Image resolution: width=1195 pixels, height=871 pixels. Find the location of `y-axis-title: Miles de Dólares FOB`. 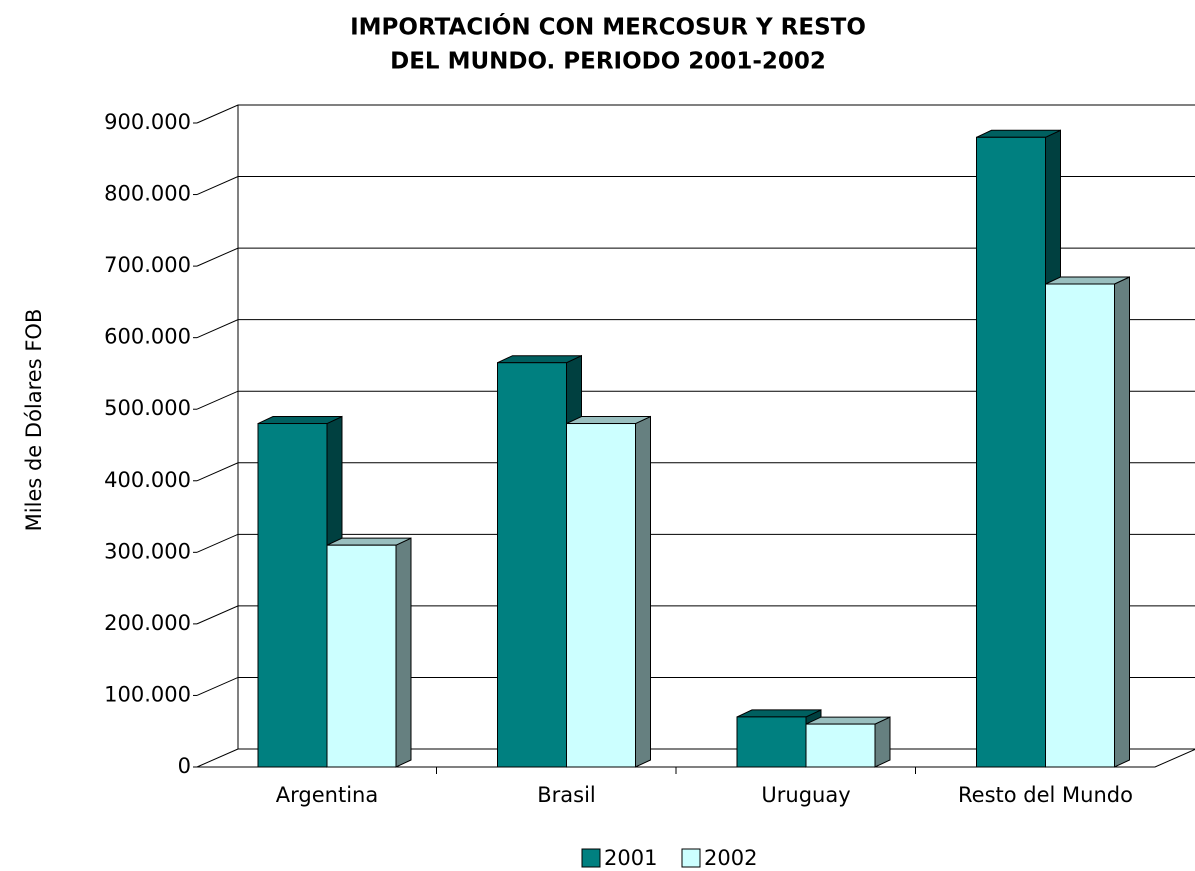

y-axis-title: Miles de Dólares FOB is located at coordinates (34, 420).